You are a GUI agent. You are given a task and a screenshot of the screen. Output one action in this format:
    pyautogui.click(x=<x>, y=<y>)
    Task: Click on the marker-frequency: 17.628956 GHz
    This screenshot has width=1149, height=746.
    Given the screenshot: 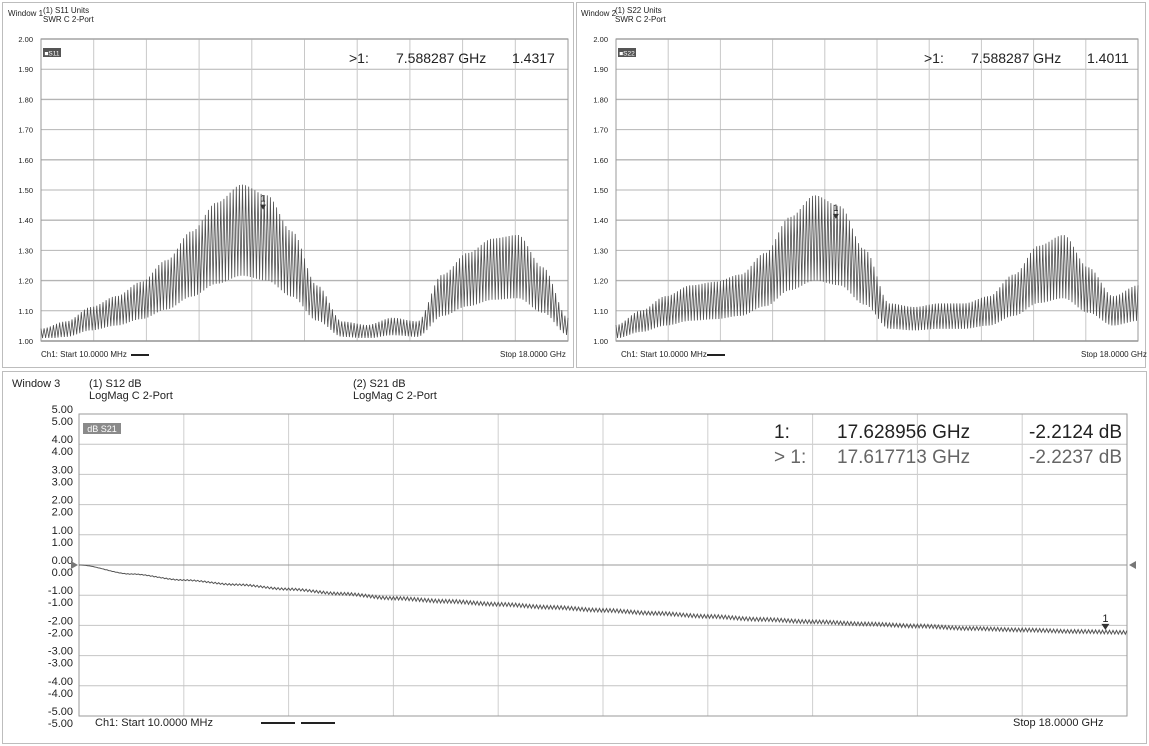 What is the action you would take?
    pyautogui.click(x=903, y=432)
    